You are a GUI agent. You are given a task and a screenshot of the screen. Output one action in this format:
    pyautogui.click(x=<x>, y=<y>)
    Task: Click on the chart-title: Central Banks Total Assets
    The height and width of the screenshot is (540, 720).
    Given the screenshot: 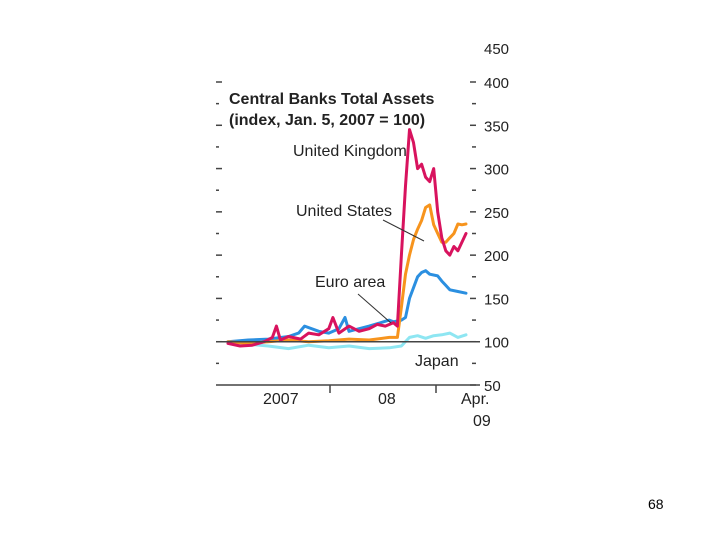 What is the action you would take?
    pyautogui.click(x=332, y=99)
    